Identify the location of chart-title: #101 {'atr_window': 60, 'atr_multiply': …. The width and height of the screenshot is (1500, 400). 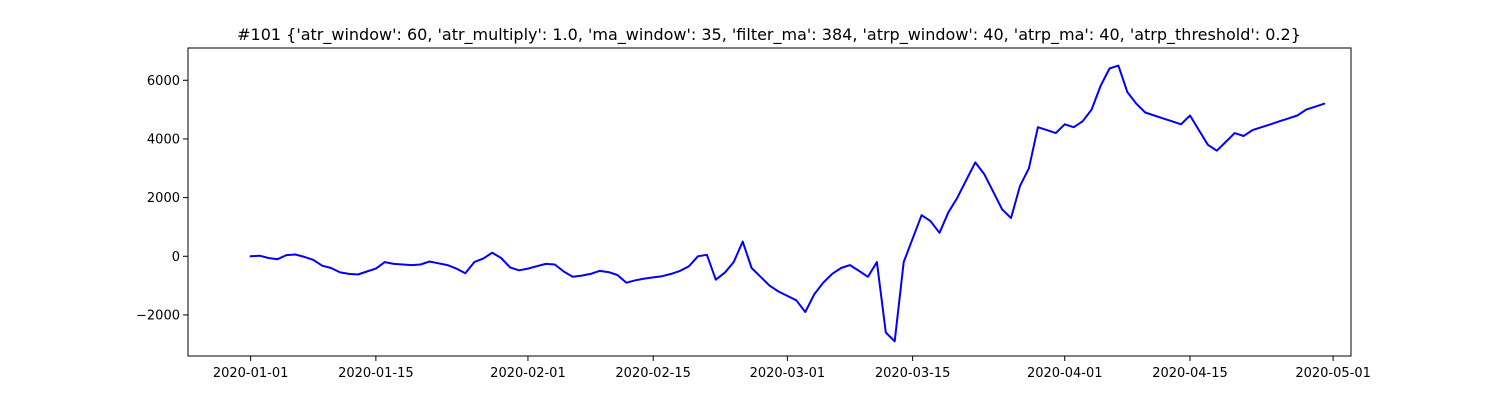
(769, 35).